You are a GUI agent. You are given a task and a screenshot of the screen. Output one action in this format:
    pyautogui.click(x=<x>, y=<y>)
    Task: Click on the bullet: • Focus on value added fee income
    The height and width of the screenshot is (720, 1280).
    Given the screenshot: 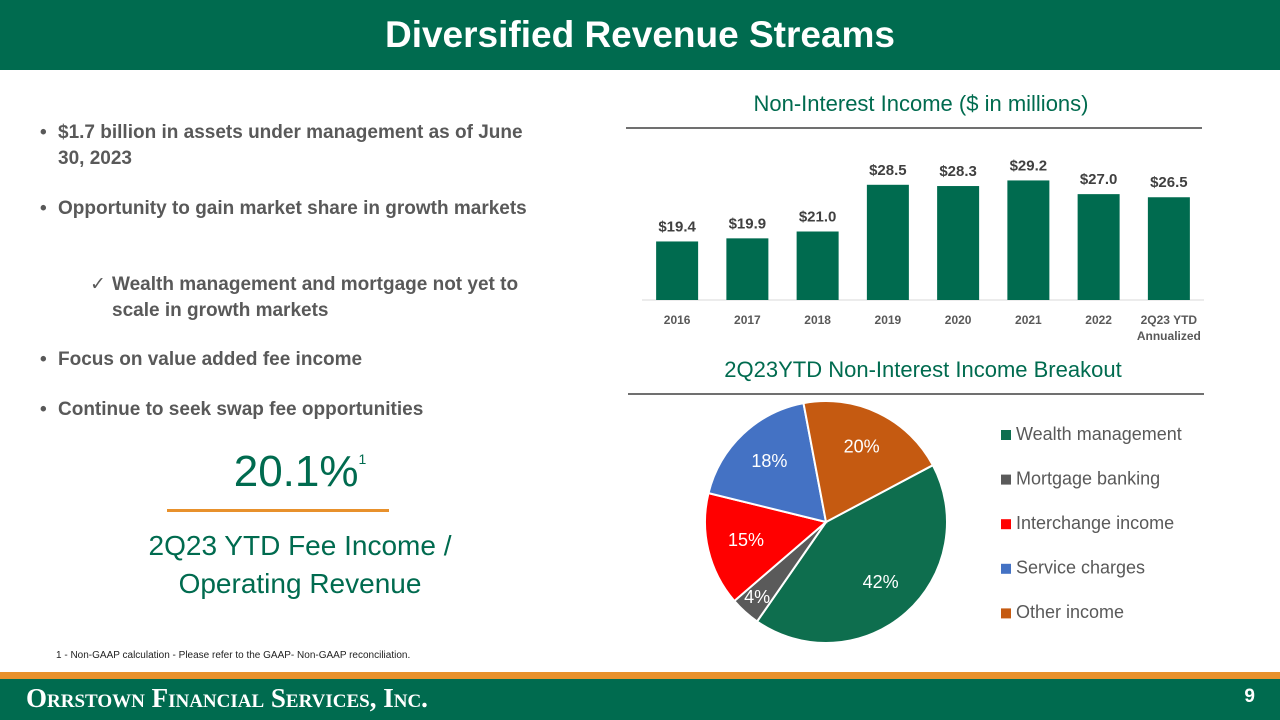 What is the action you would take?
    pyautogui.click(x=290, y=360)
    